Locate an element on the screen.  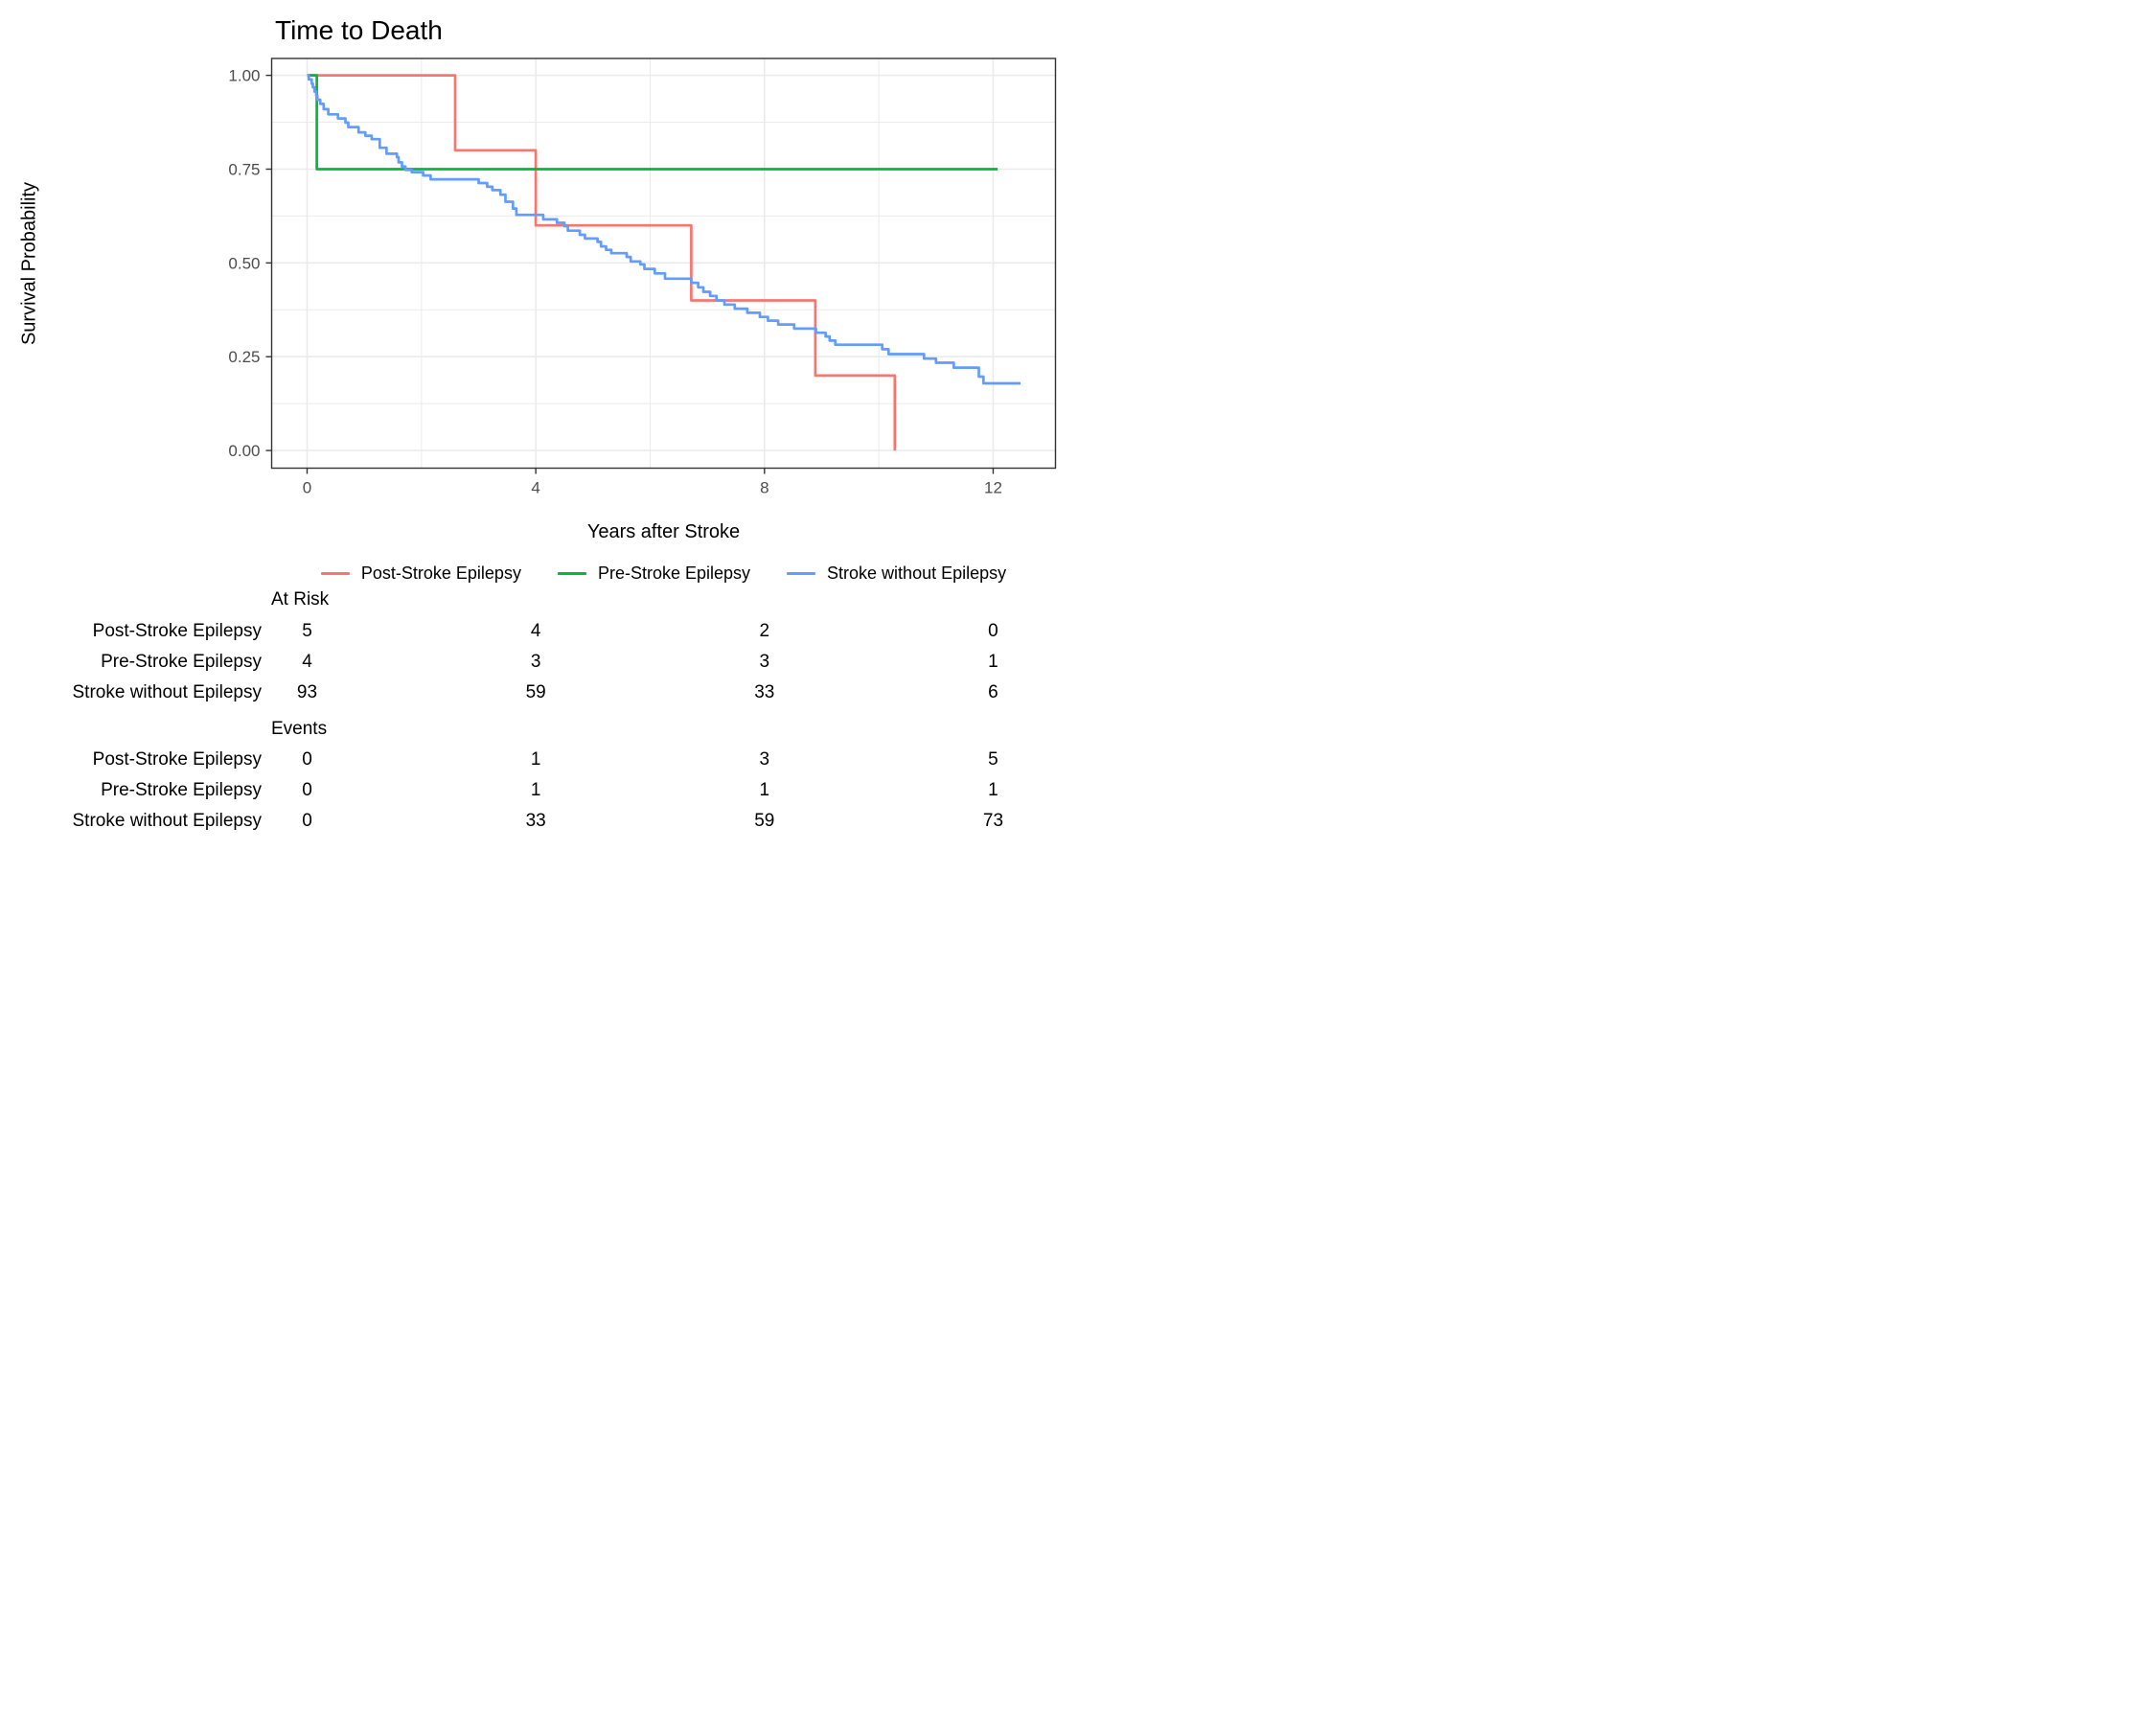
legend-item-pre-stroke: Pre-Stroke Epilepsy is located at coordinates (654, 573).